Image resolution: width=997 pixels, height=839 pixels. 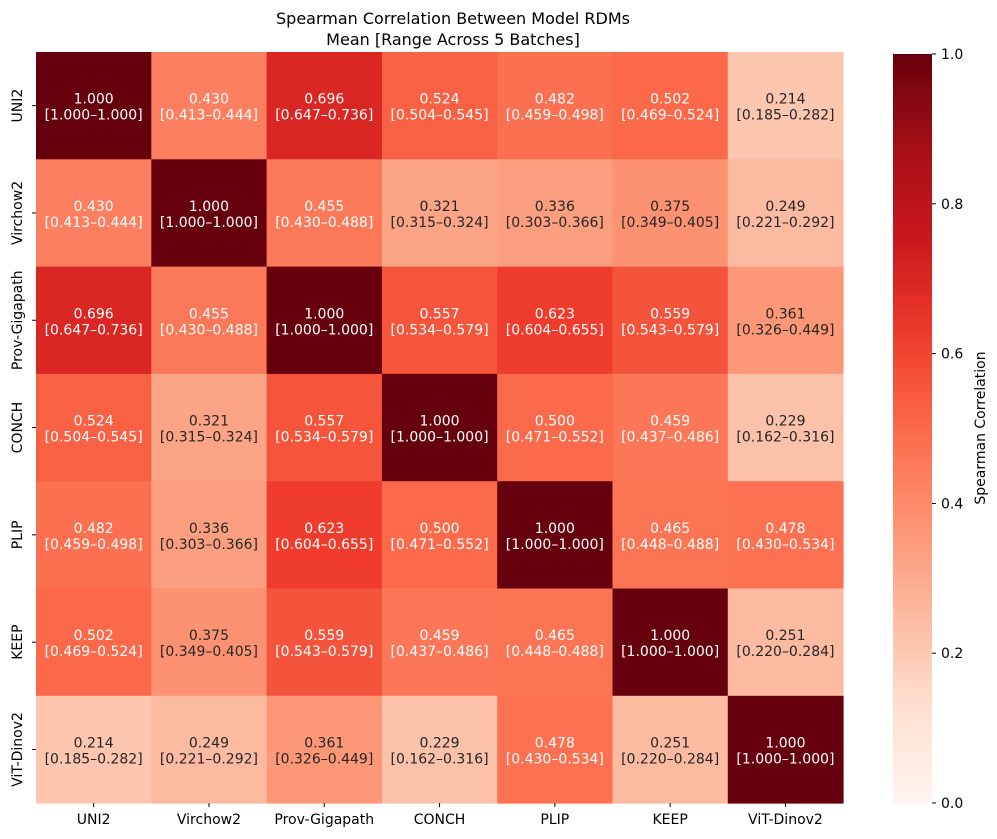 What do you see at coordinates (440, 759) in the screenshot?
I see `cell-range-label: [0.162–0.316]` at bounding box center [440, 759].